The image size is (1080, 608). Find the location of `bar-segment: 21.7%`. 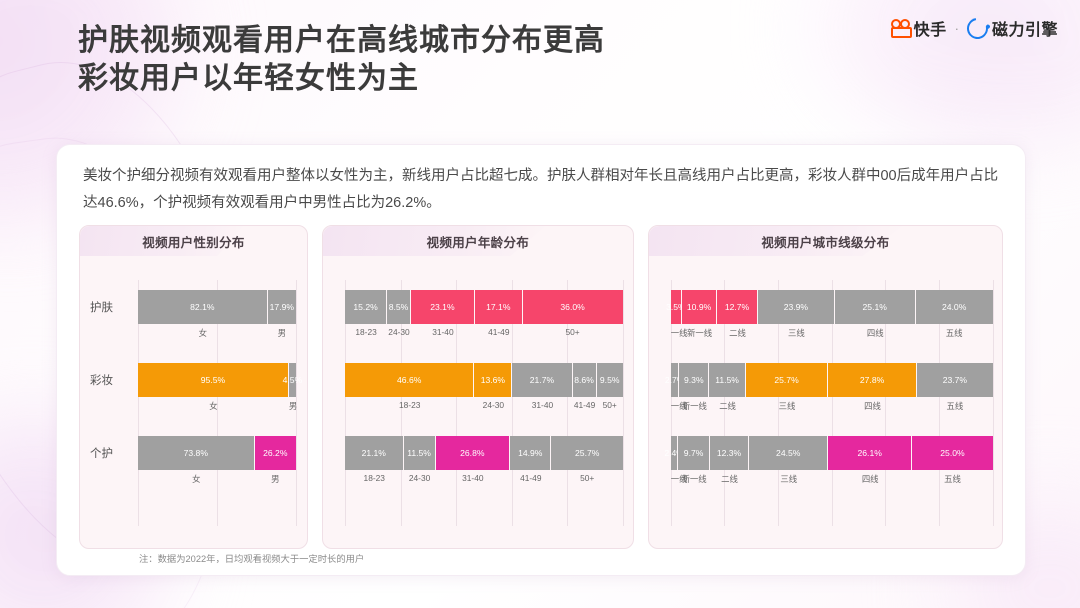

bar-segment: 21.7% is located at coordinates (542, 380).